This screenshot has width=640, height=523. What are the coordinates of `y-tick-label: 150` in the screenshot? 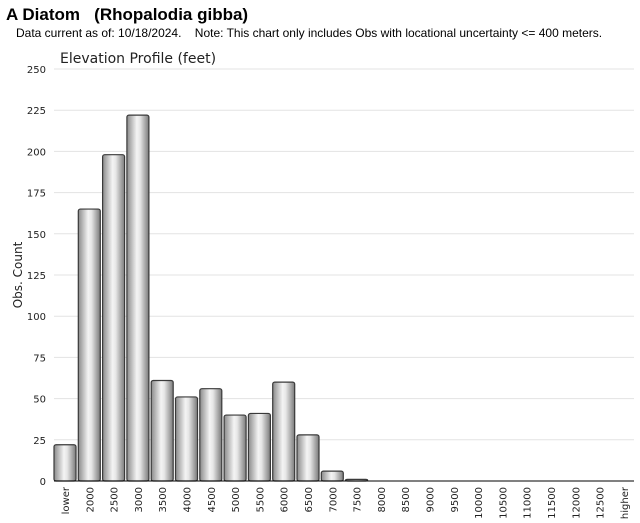 It's located at (36, 235).